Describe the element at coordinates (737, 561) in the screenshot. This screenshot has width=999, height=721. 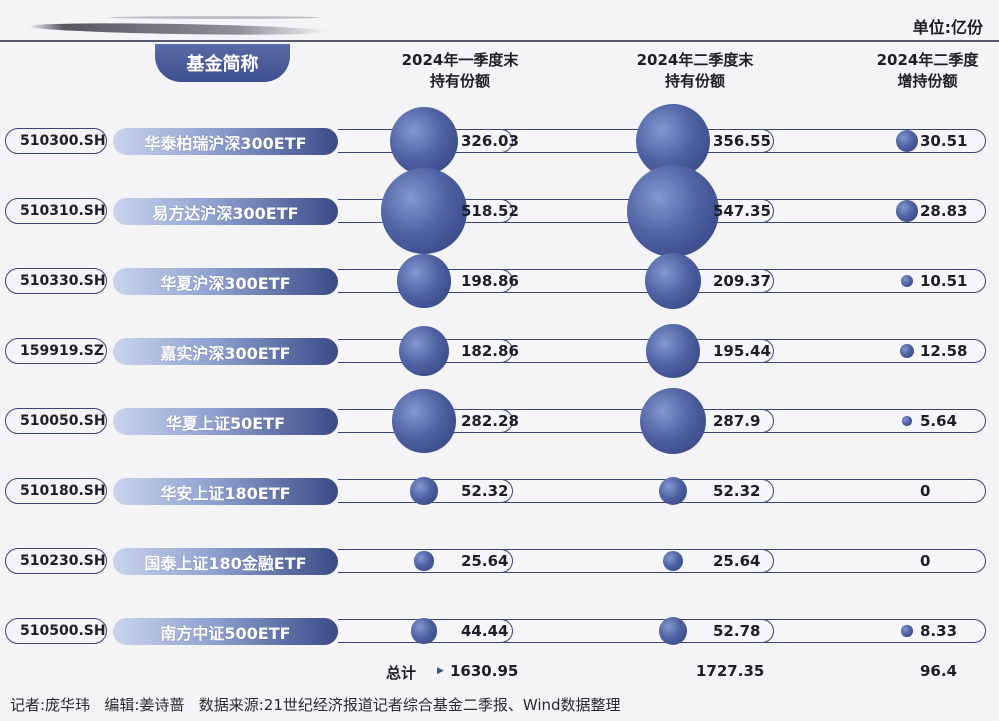
I see `value-label-q2: 25.64` at that location.